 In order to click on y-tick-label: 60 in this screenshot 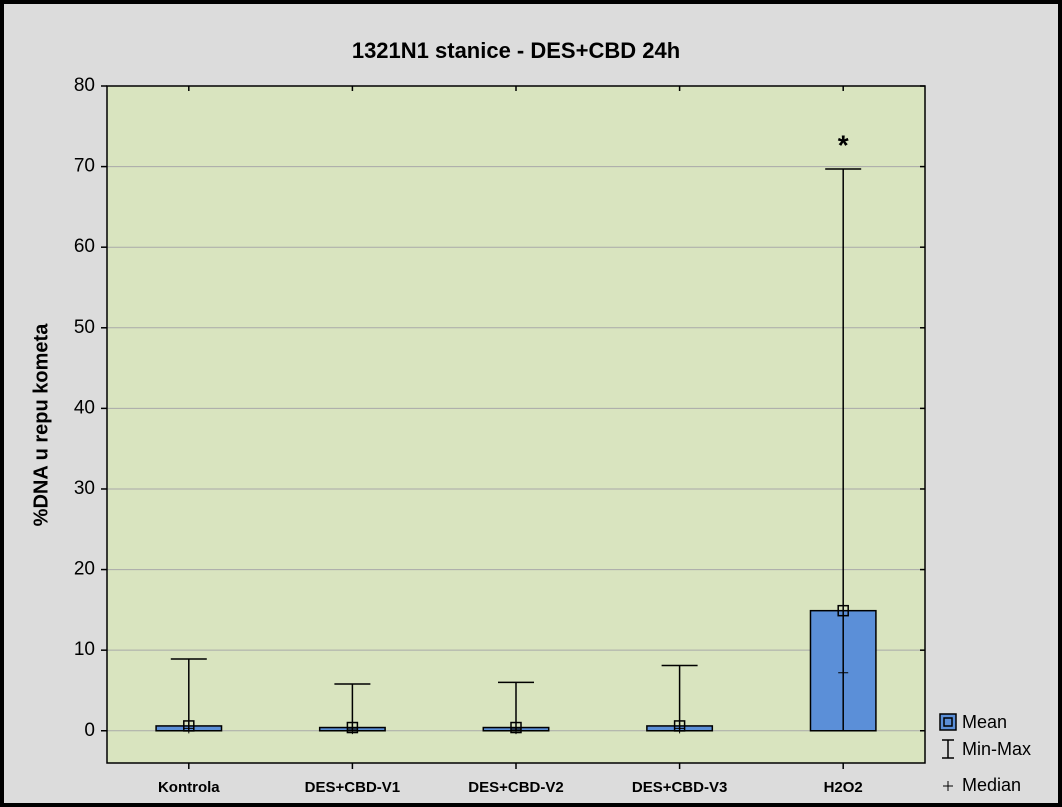, I will do `click(84, 246)`.